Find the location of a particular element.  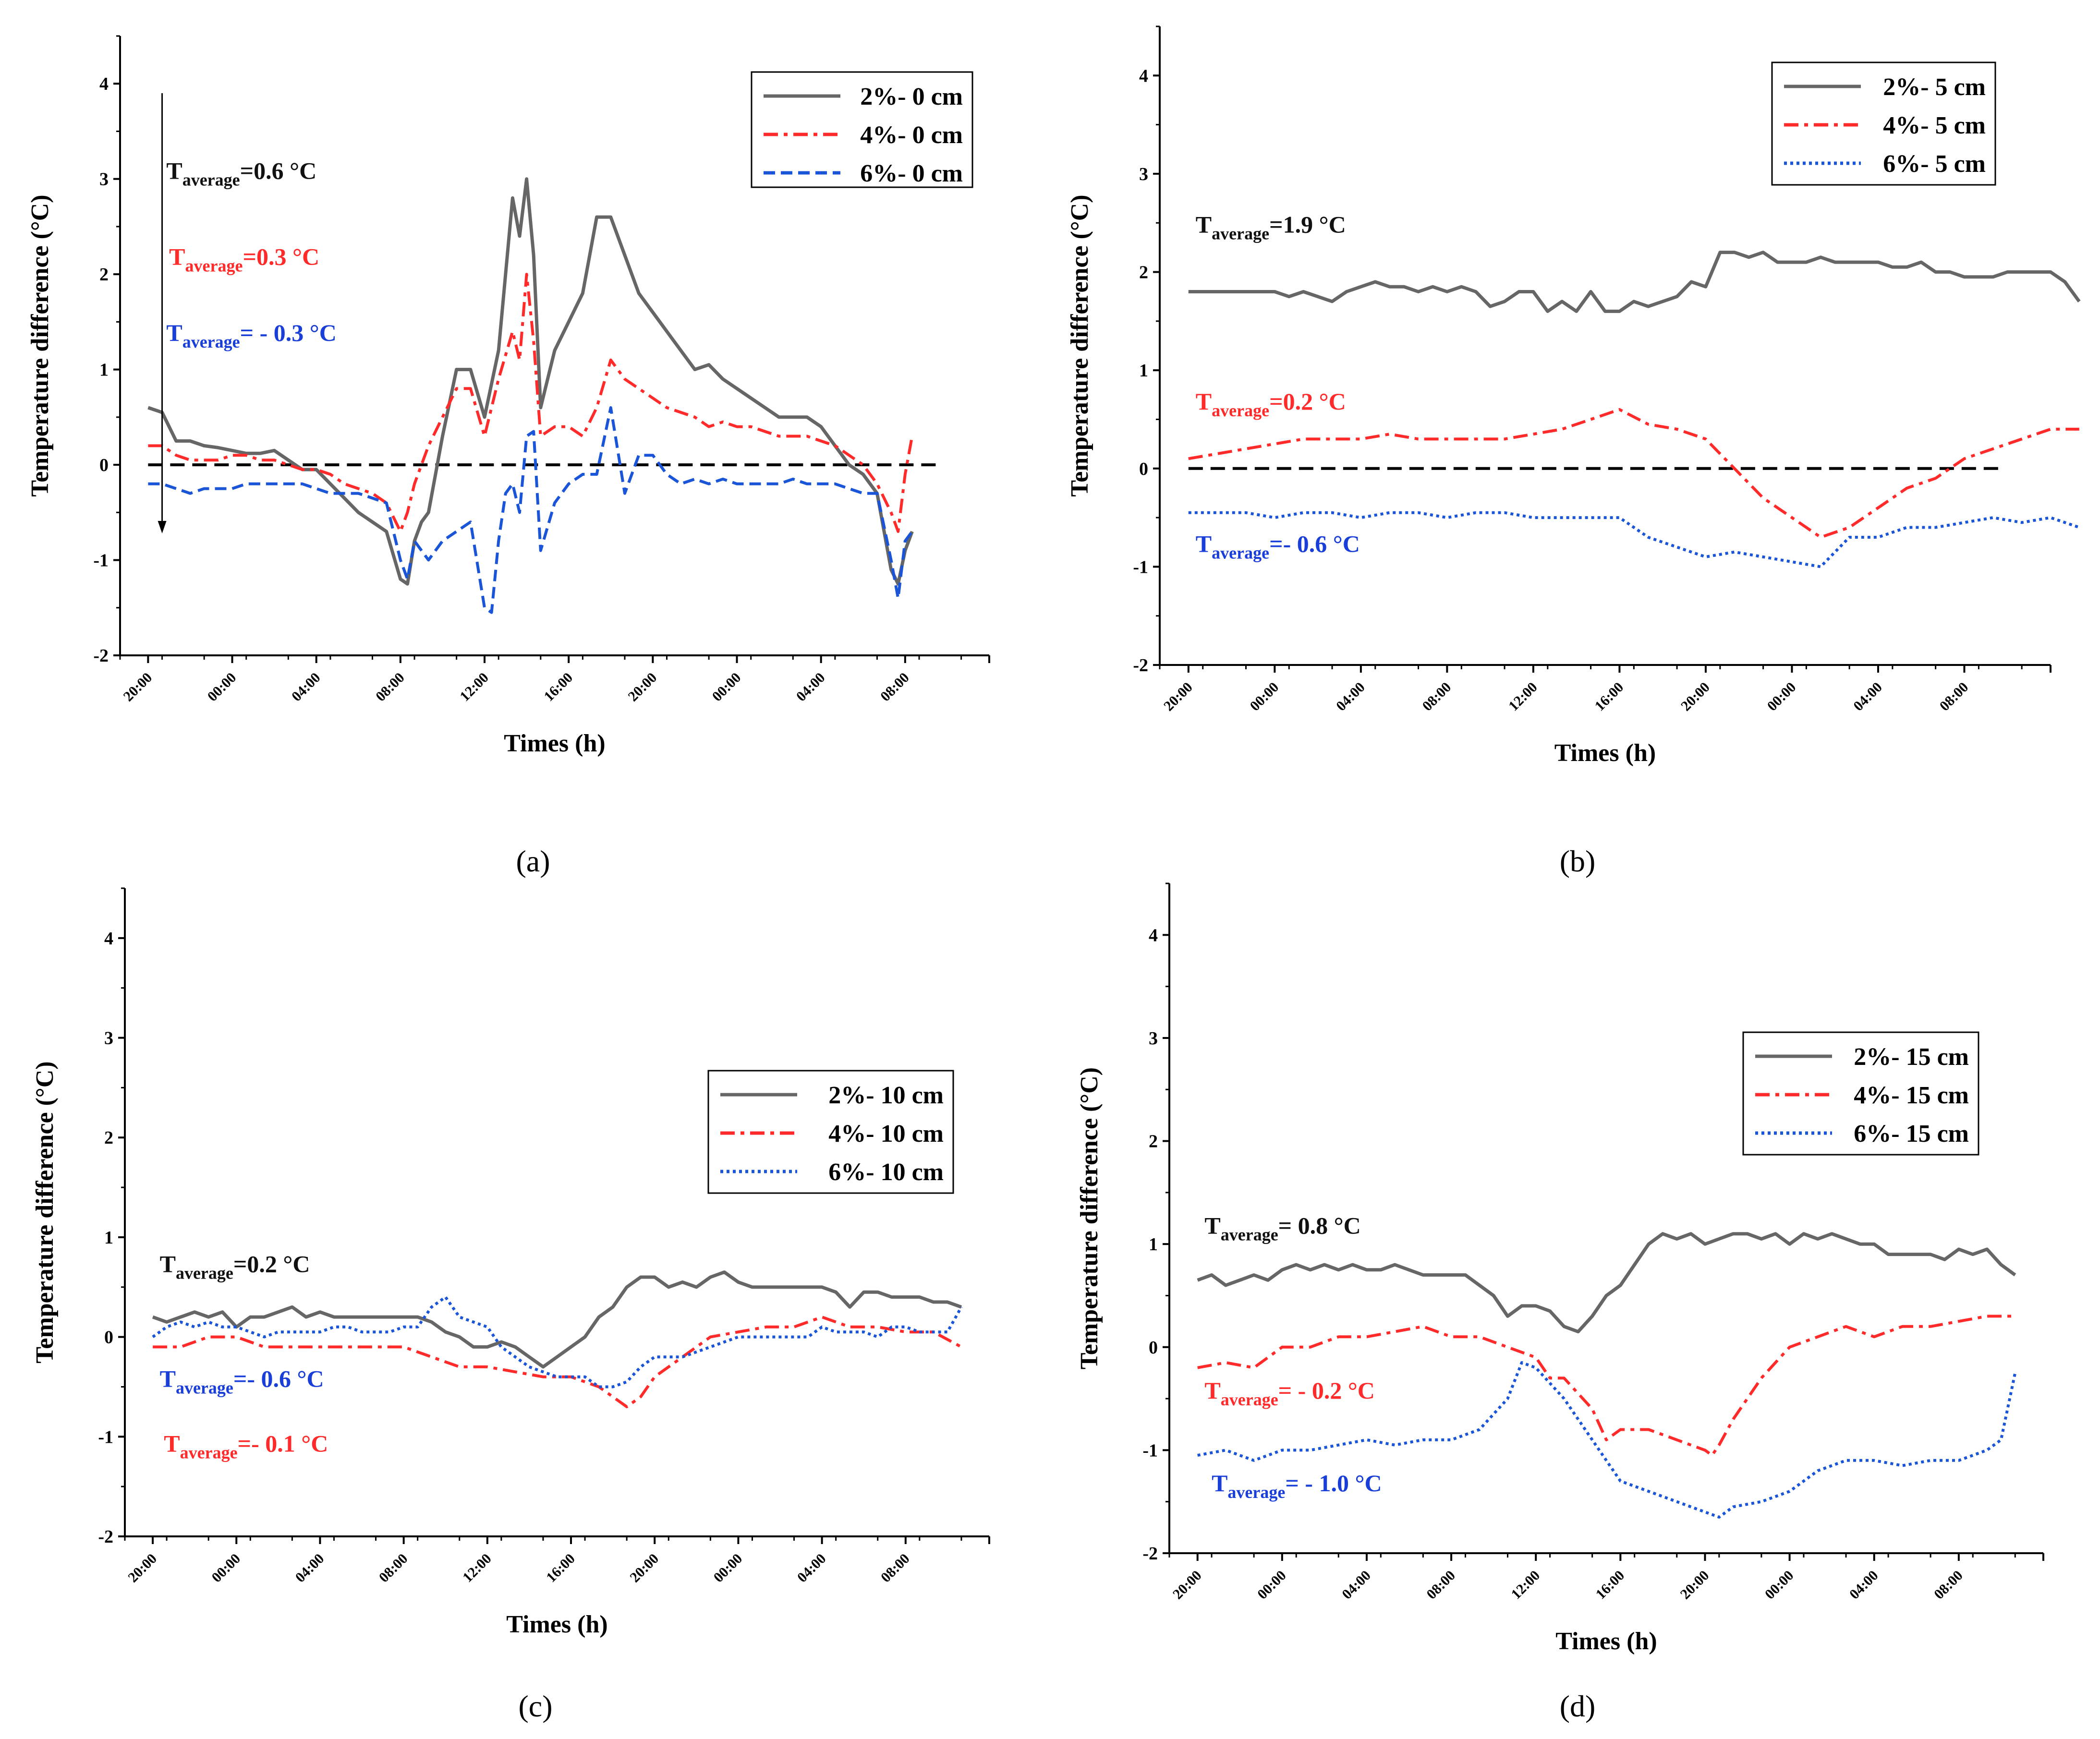

annotation-value: = 0.8 °C is located at coordinates (1320, 1225).